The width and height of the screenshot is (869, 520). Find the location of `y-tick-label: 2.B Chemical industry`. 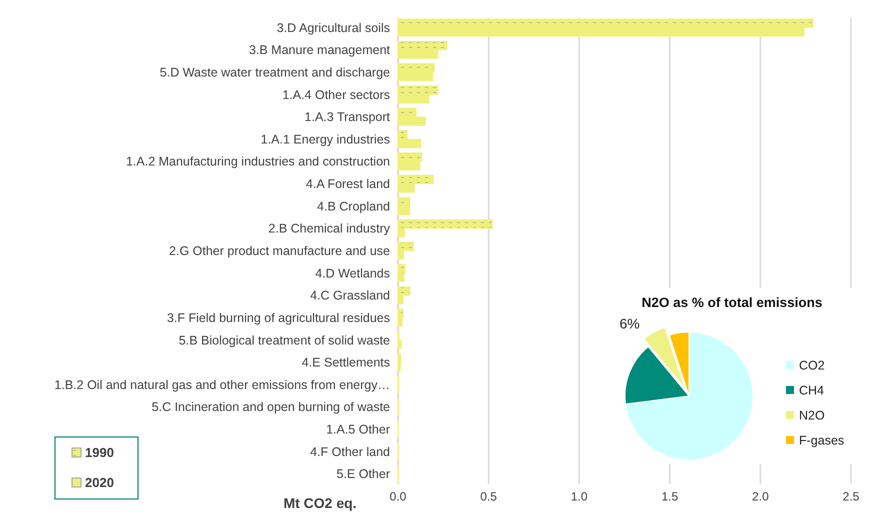

y-tick-label: 2.B Chemical industry is located at coordinates (329, 229).